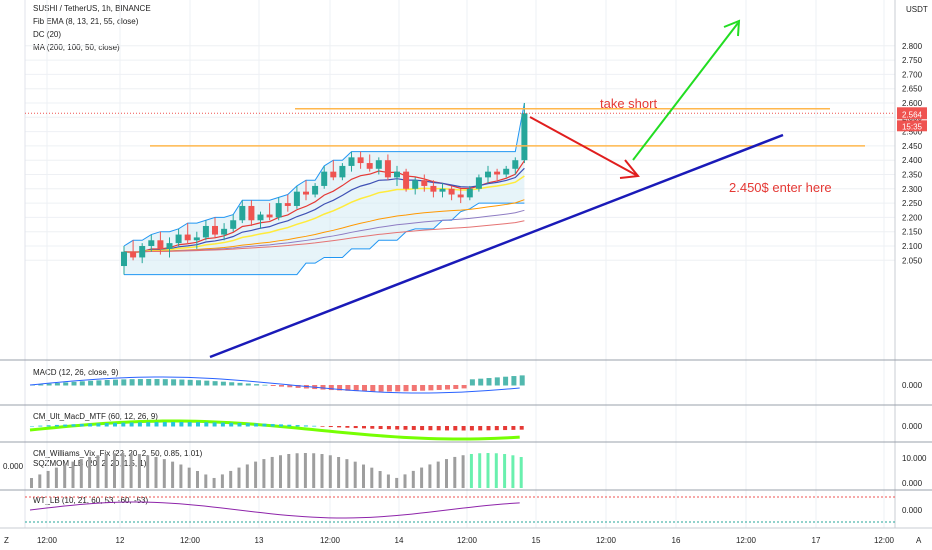  Describe the element at coordinates (330, 540) in the screenshot. I see `time-tick-label: 12:00` at that location.